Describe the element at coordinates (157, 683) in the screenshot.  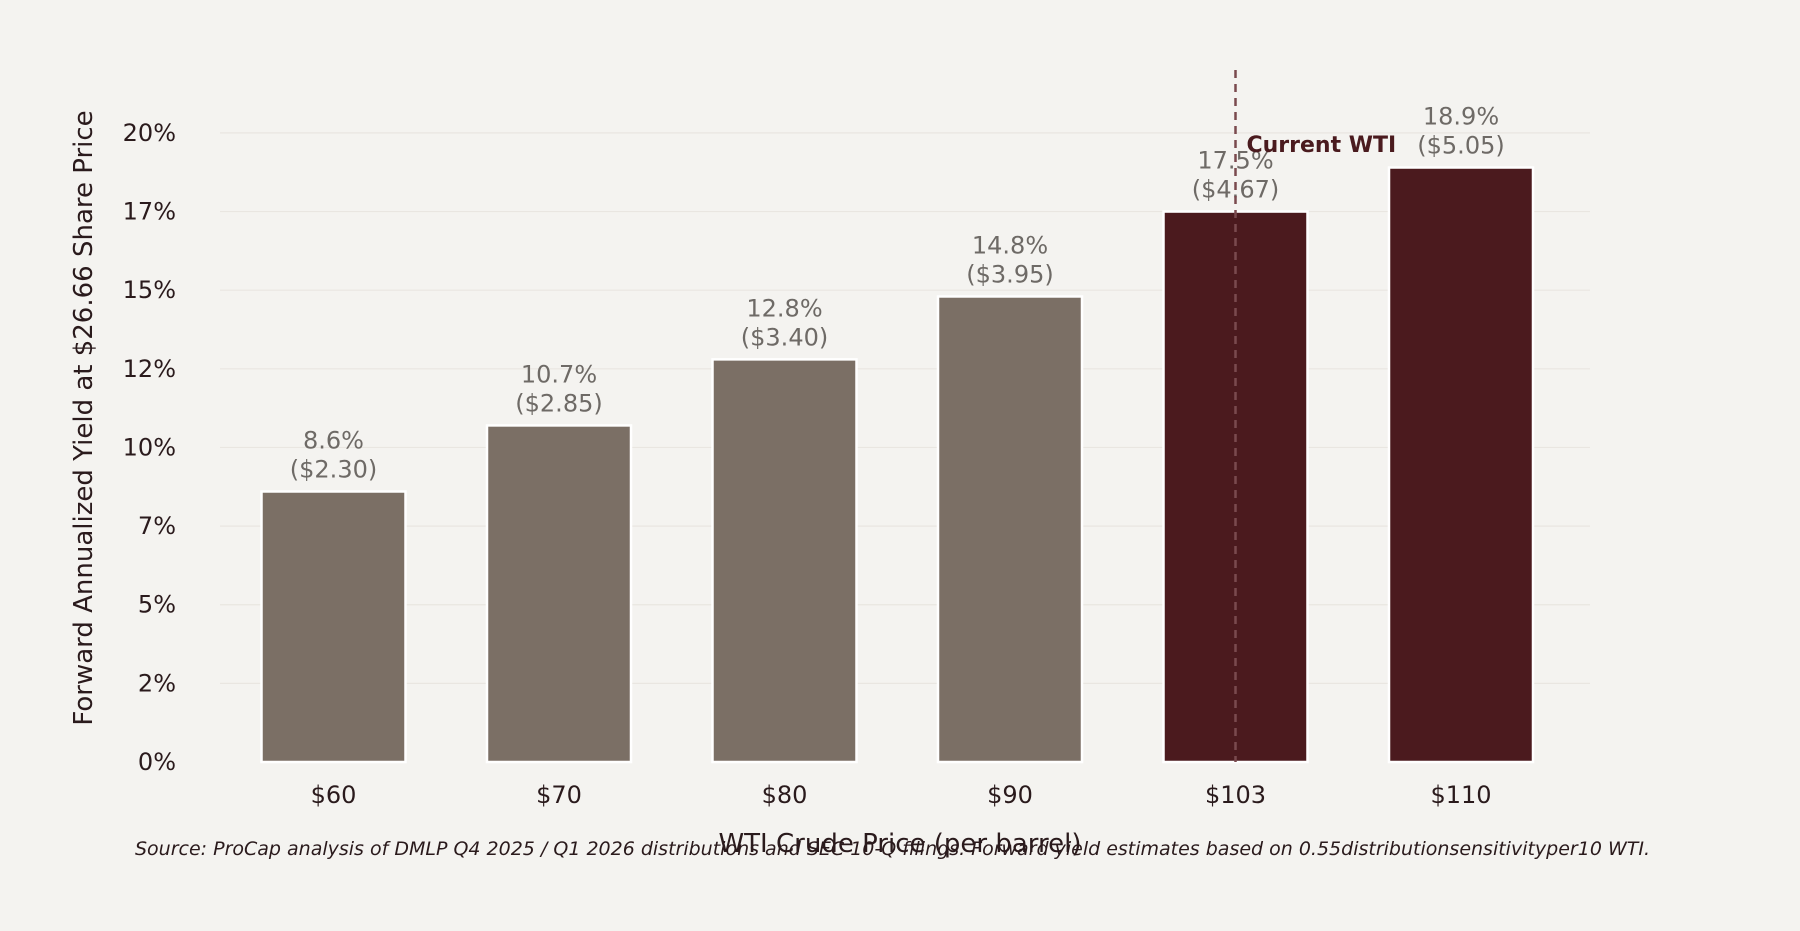
I see `y-tick-label: 2%` at that location.